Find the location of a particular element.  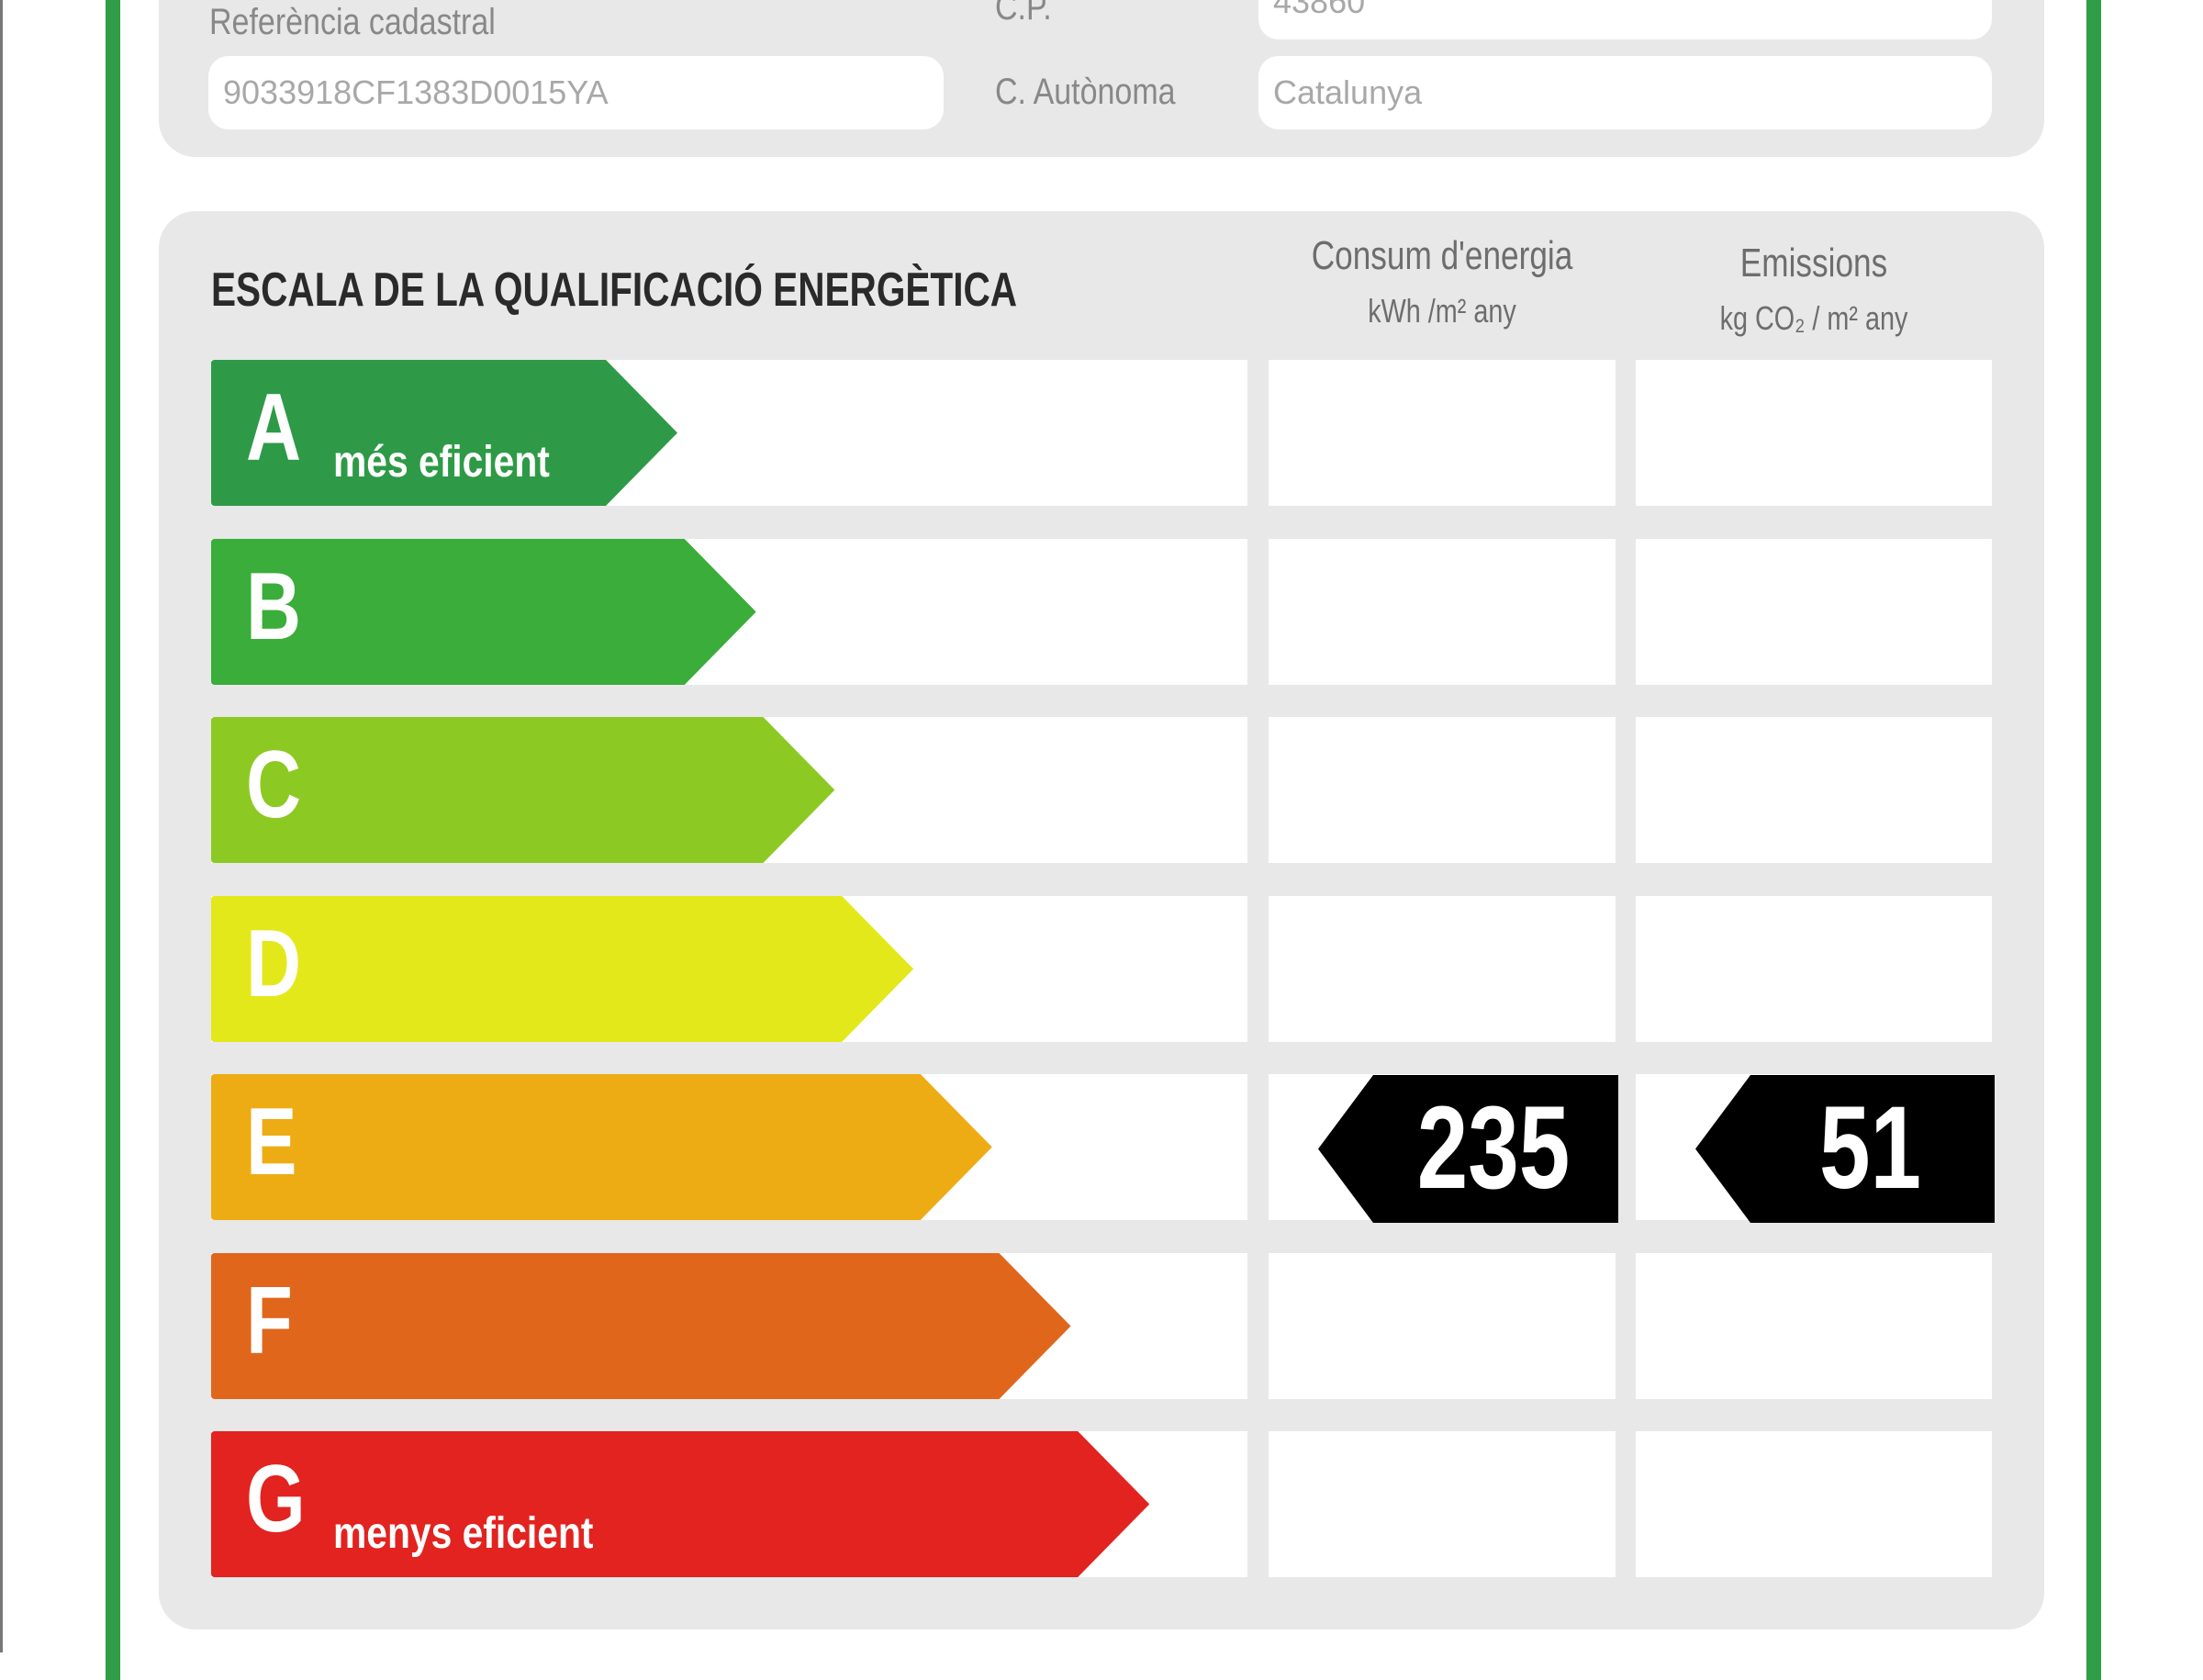

class-note: més eficient is located at coordinates (442, 462).